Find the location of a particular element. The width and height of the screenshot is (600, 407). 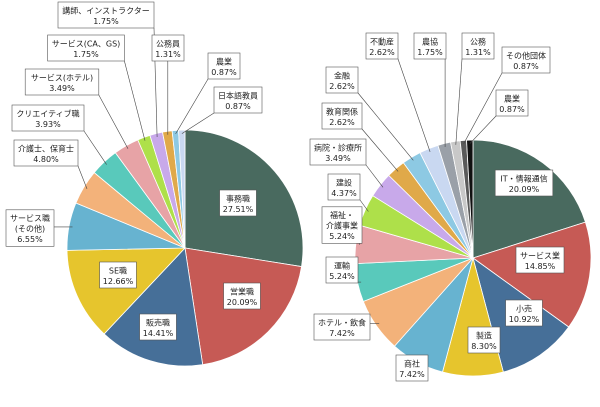

leader-lines is located at coordinates (134, 127).